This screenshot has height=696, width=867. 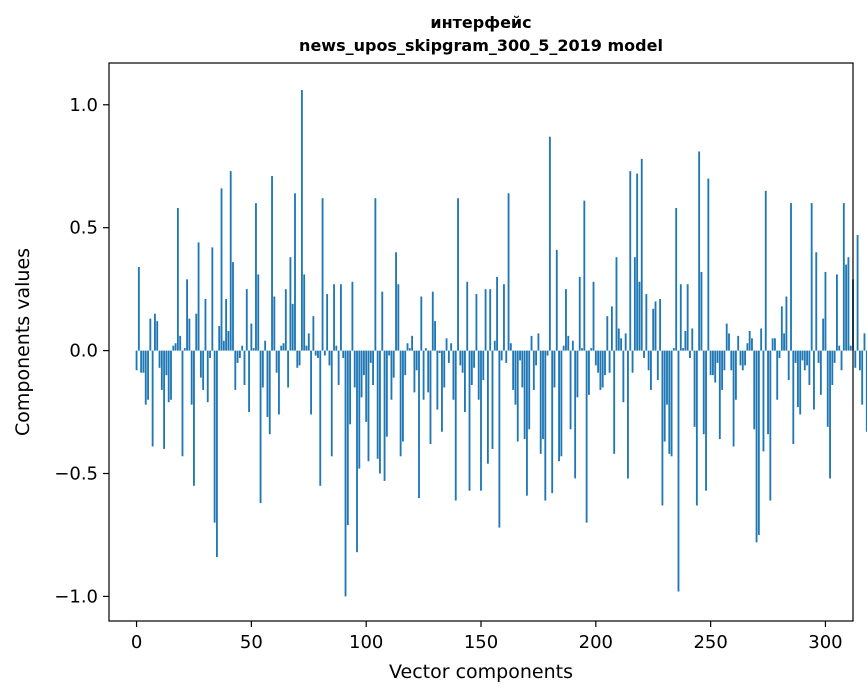 I want to click on x-tick-label: 250, so click(x=710, y=642).